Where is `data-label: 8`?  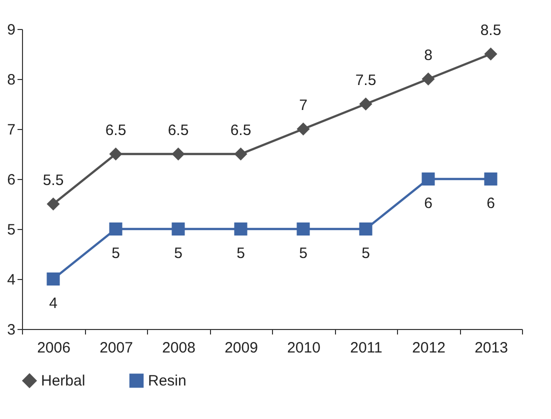 data-label: 8 is located at coordinates (428, 55).